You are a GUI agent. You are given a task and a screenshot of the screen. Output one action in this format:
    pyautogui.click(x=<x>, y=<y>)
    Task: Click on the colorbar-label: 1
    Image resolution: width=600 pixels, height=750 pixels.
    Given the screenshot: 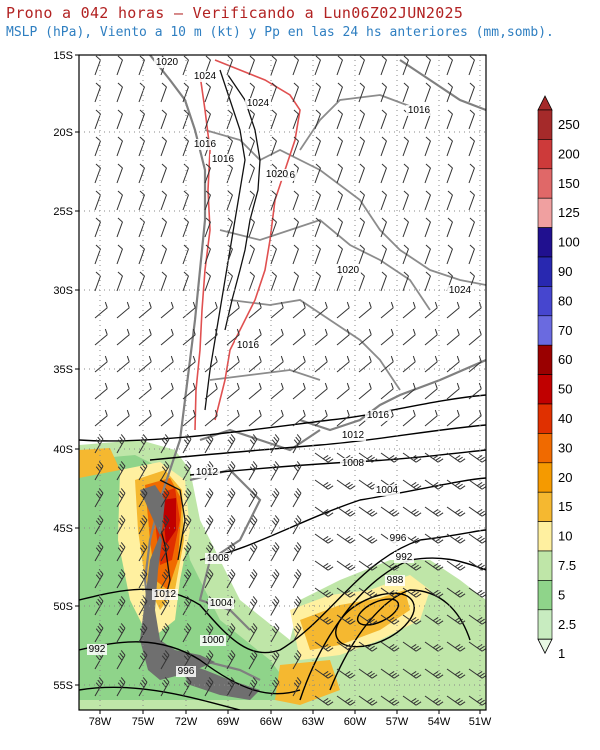 What is the action you would take?
    pyautogui.click(x=561, y=653)
    